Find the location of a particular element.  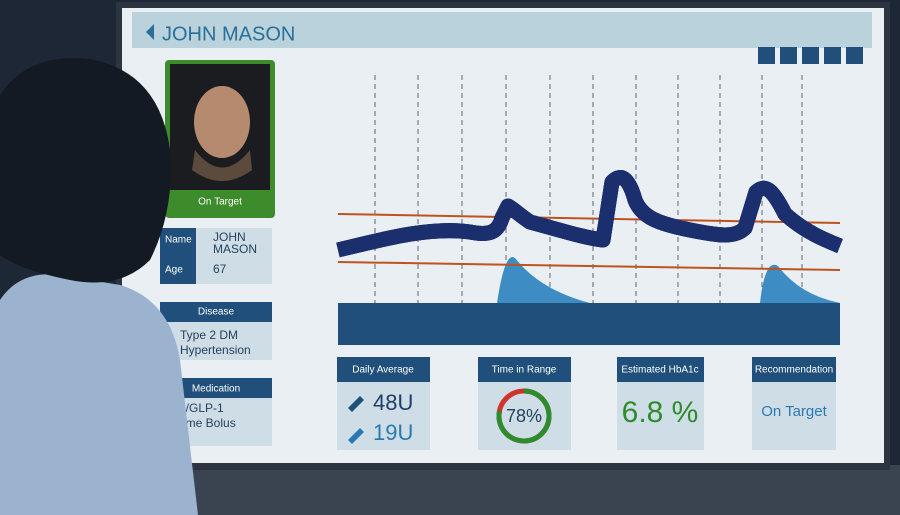

medication: ime Bolus is located at coordinates (209, 423).